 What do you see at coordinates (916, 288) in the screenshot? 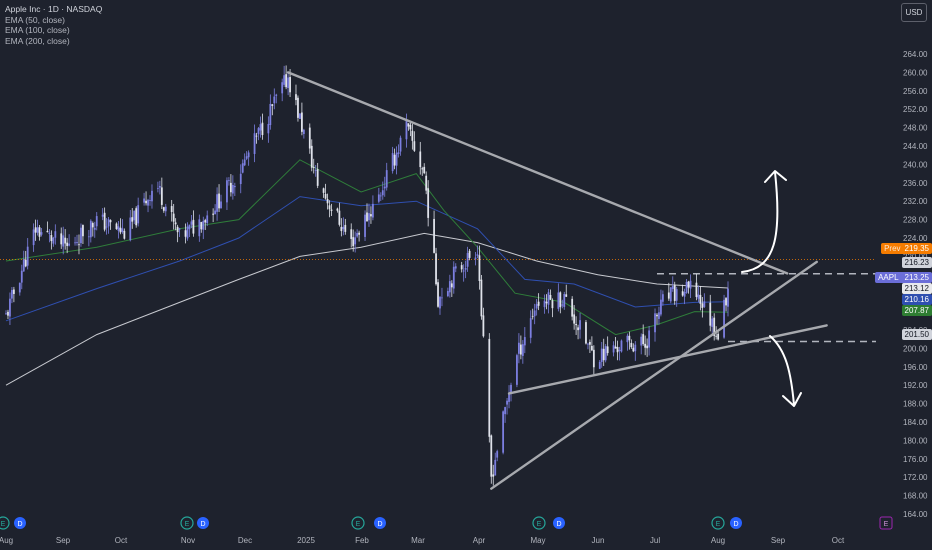
I see `ema200-tag: 213.12` at bounding box center [916, 288].